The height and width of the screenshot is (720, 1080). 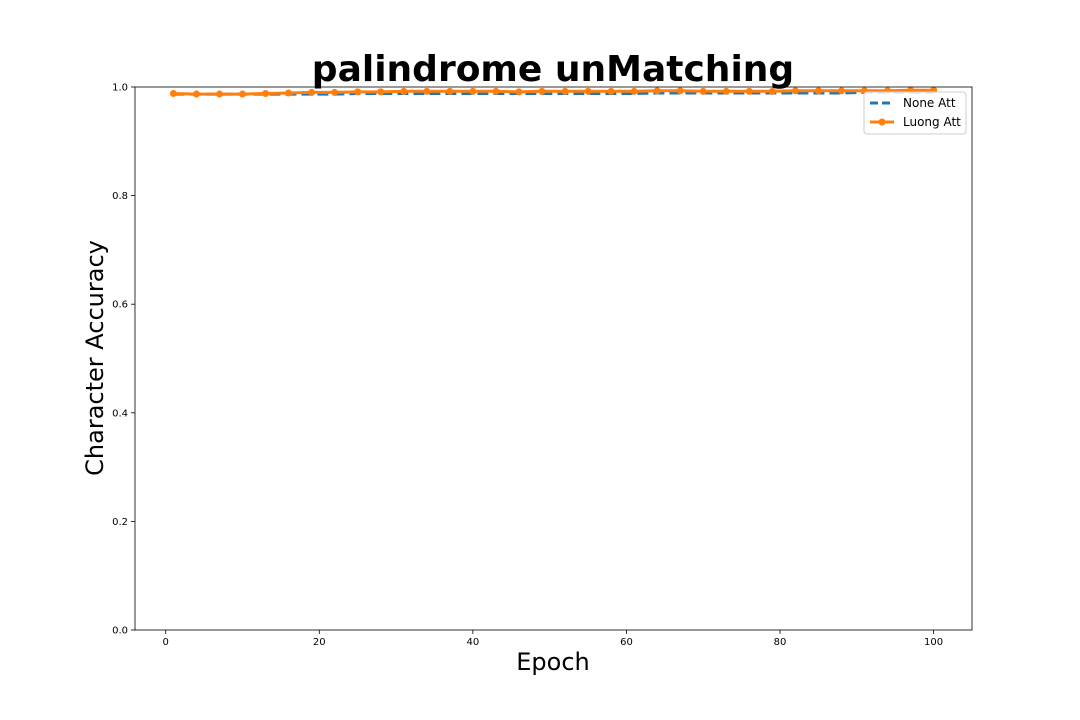 I want to click on legend-label-luong-att: Luong Att, so click(x=932, y=122).